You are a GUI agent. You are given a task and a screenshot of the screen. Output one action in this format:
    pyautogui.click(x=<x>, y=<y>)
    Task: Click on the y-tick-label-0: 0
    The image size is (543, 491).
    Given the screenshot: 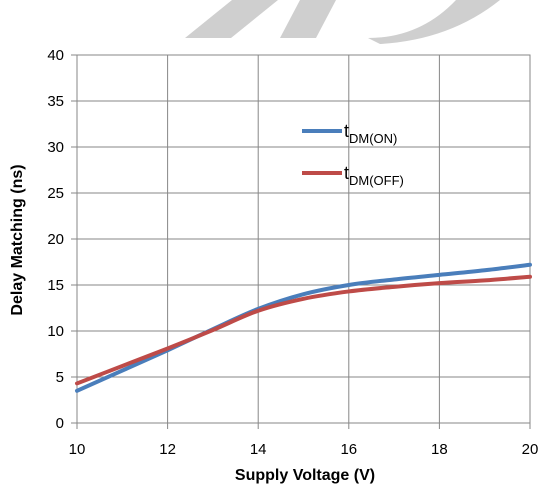 What is the action you would take?
    pyautogui.click(x=60, y=423)
    